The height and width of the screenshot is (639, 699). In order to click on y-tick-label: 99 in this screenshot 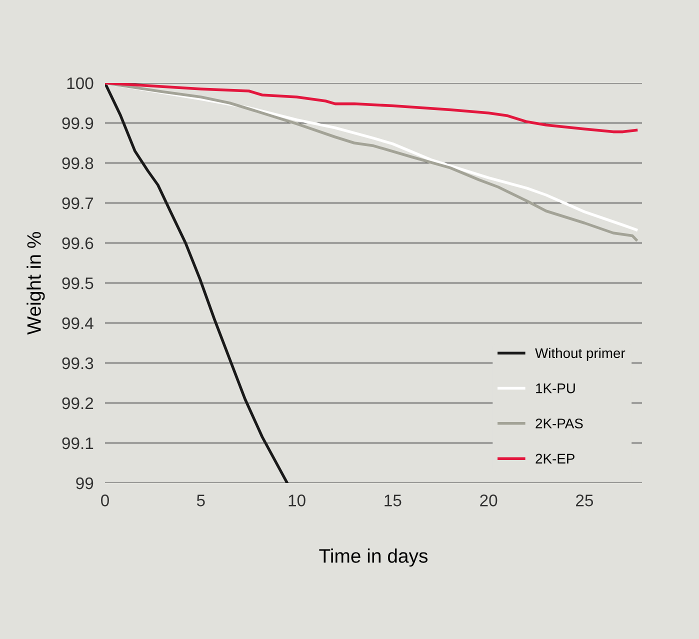, I will do `click(85, 483)`.